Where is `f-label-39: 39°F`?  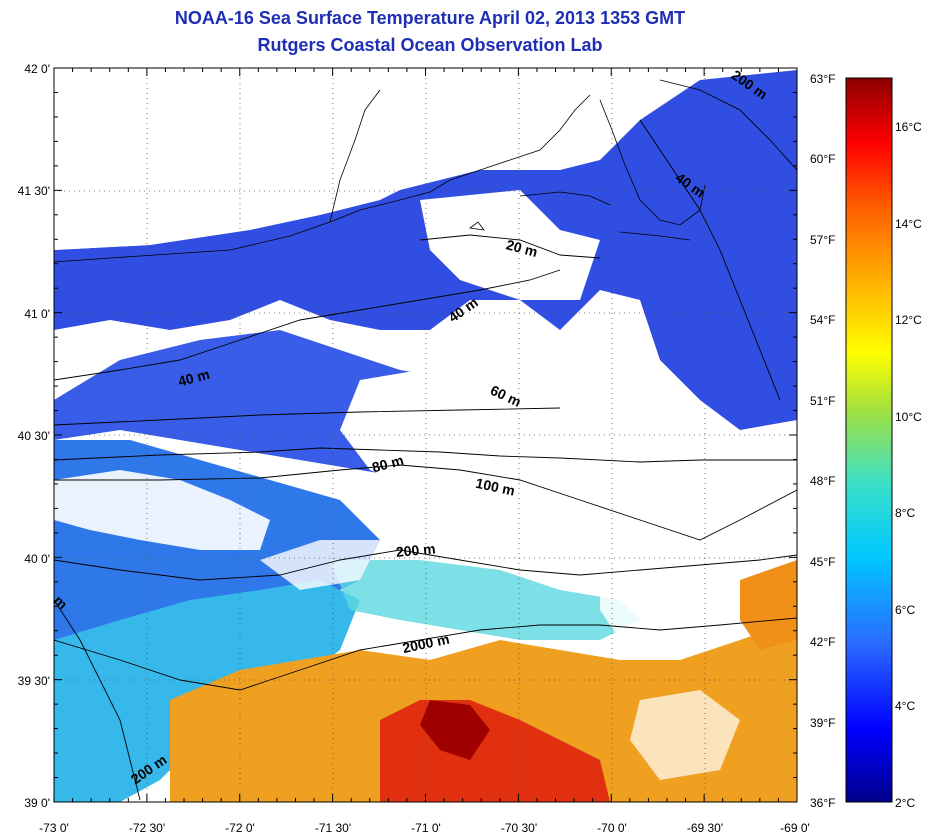
f-label-39: 39°F is located at coordinates (822, 723).